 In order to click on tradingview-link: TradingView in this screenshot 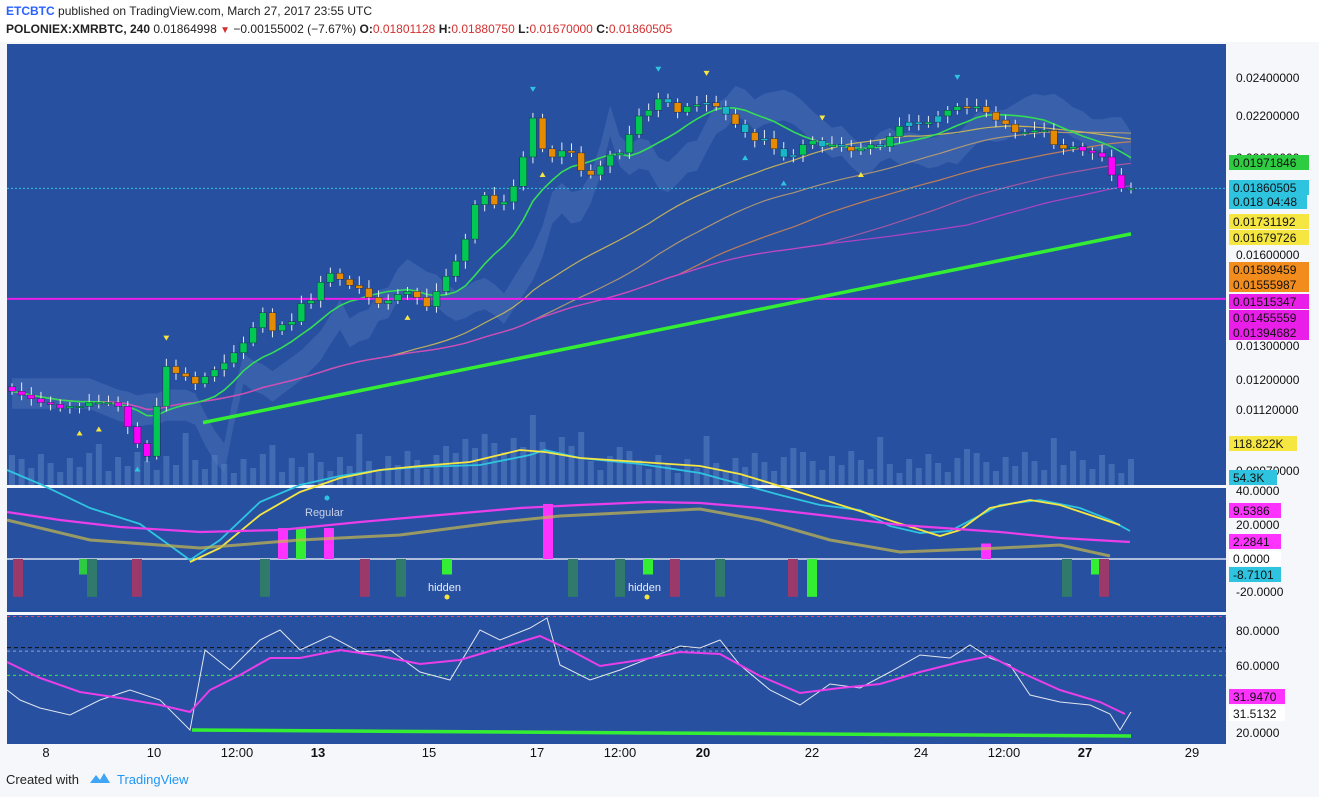, I will do `click(153, 779)`.